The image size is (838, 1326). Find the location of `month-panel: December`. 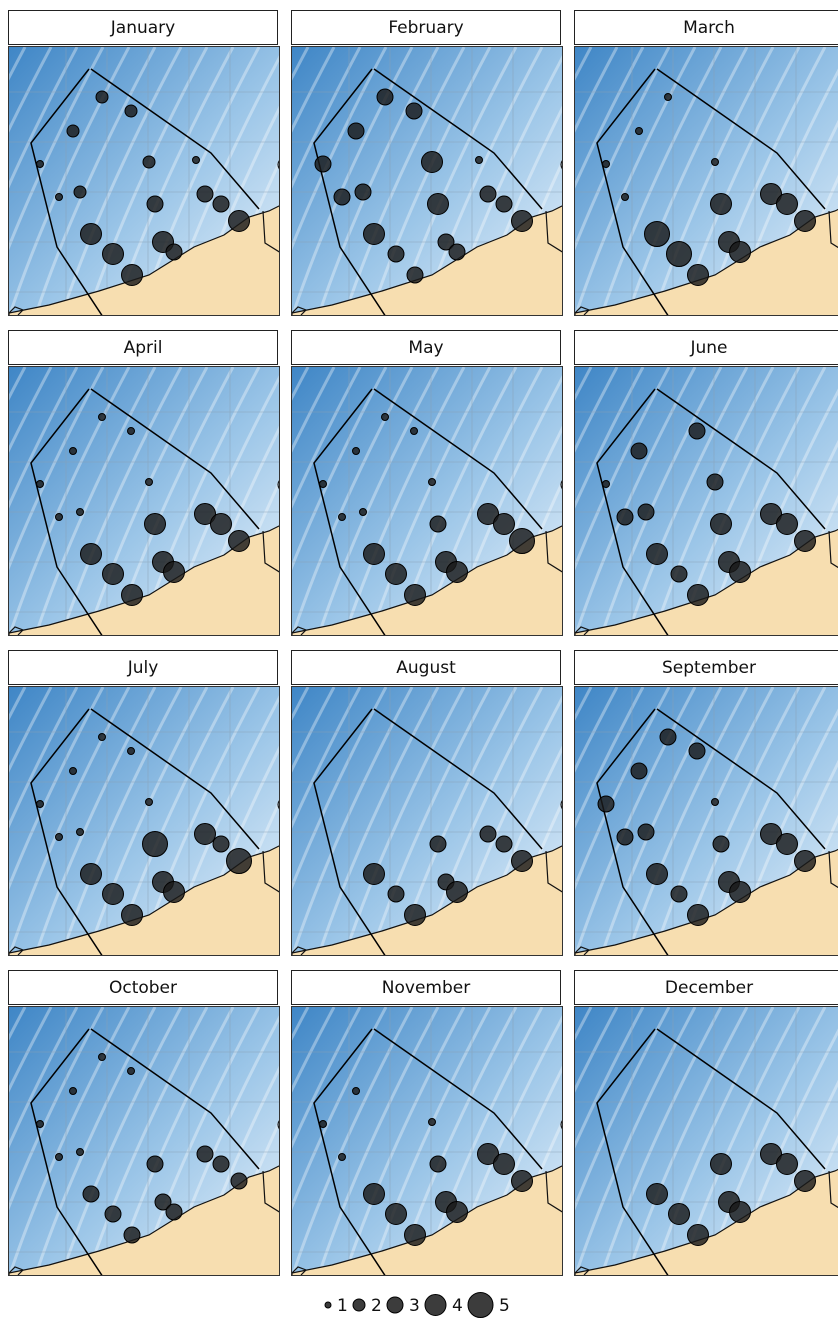

month-panel: December is located at coordinates (706, 1125).